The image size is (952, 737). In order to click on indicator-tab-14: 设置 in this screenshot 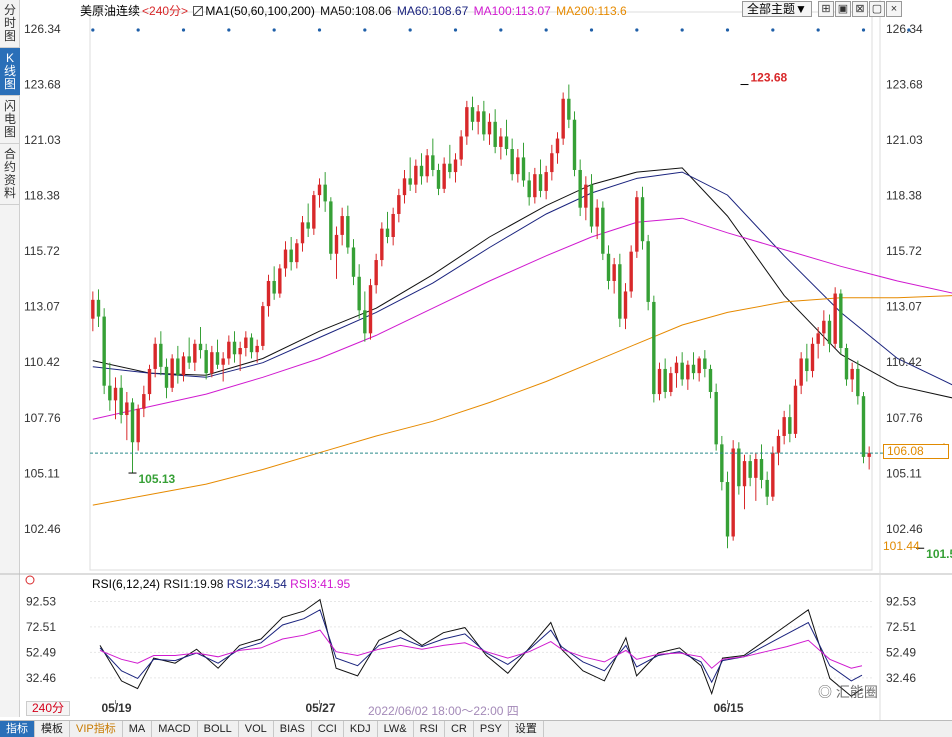, I will do `click(526, 729)`.